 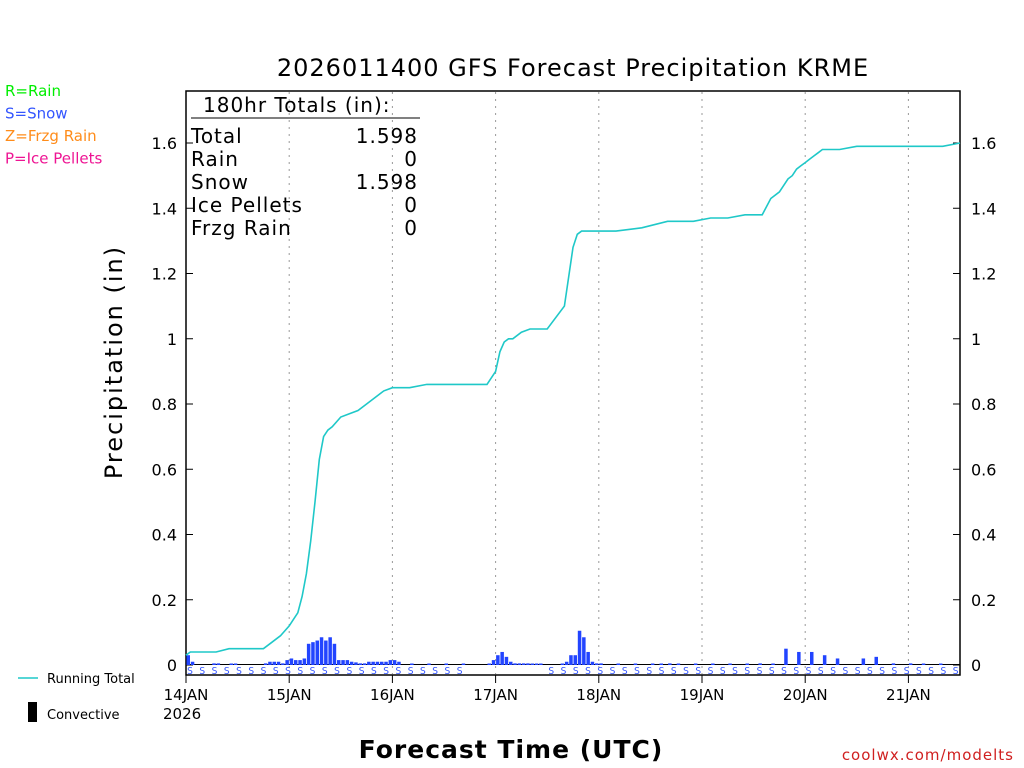 What do you see at coordinates (53, 159) in the screenshot?
I see `ptype-legend-item: P=Ice Pellets` at bounding box center [53, 159].